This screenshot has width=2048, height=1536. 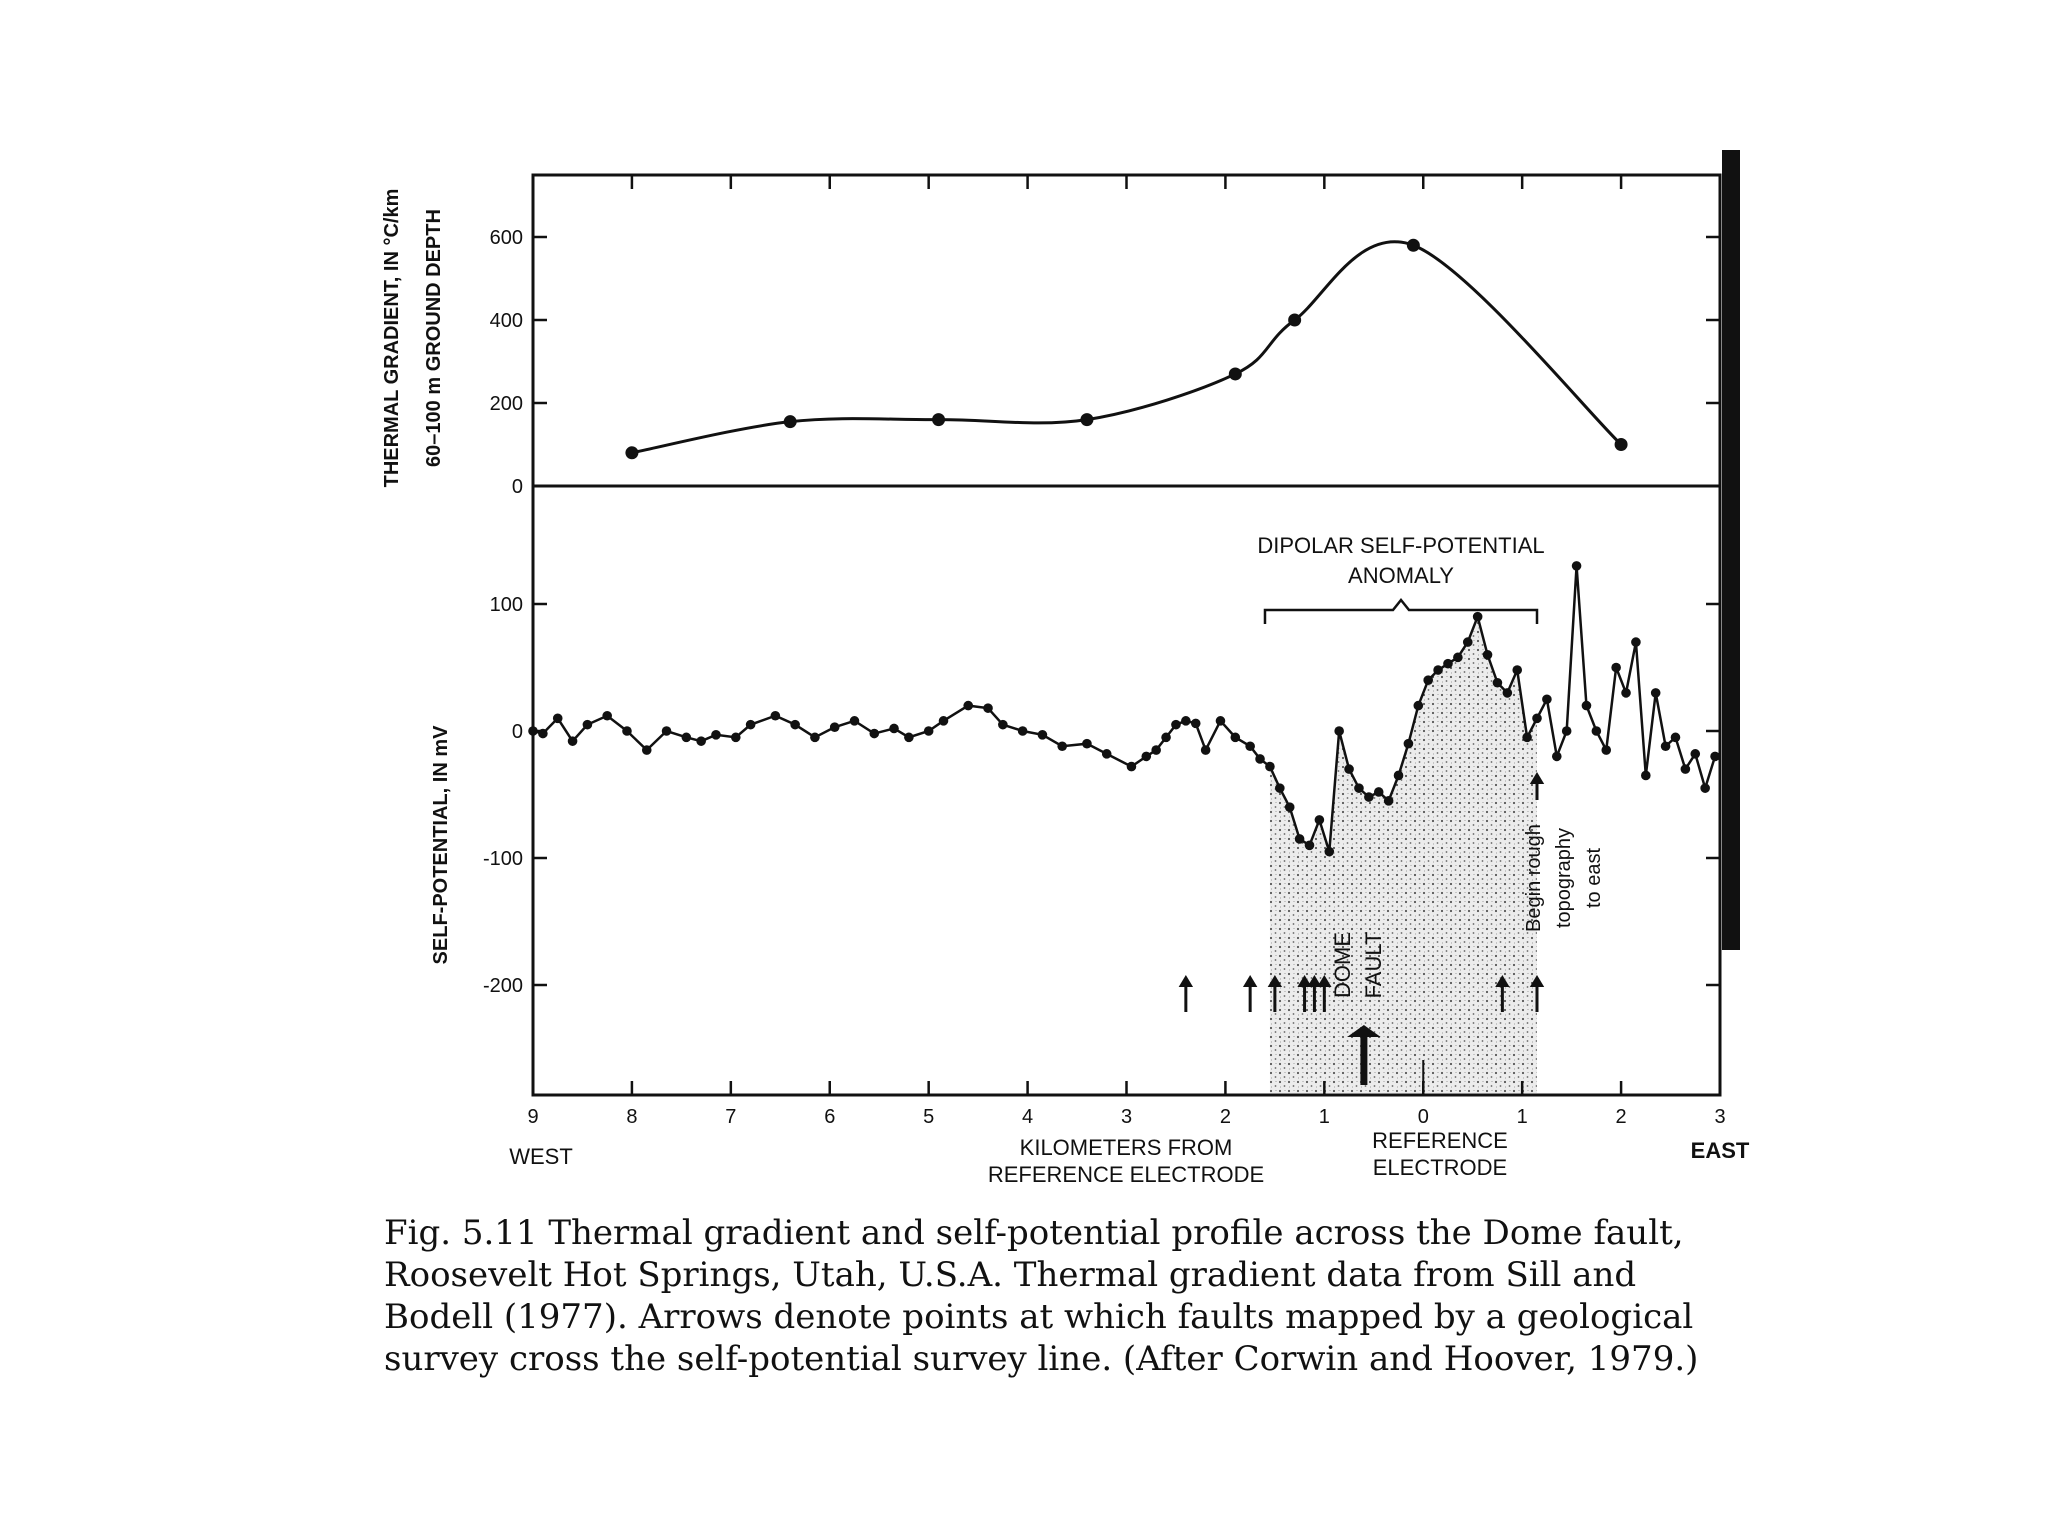 I want to click on x-tick-label: 7, so click(x=730, y=1117).